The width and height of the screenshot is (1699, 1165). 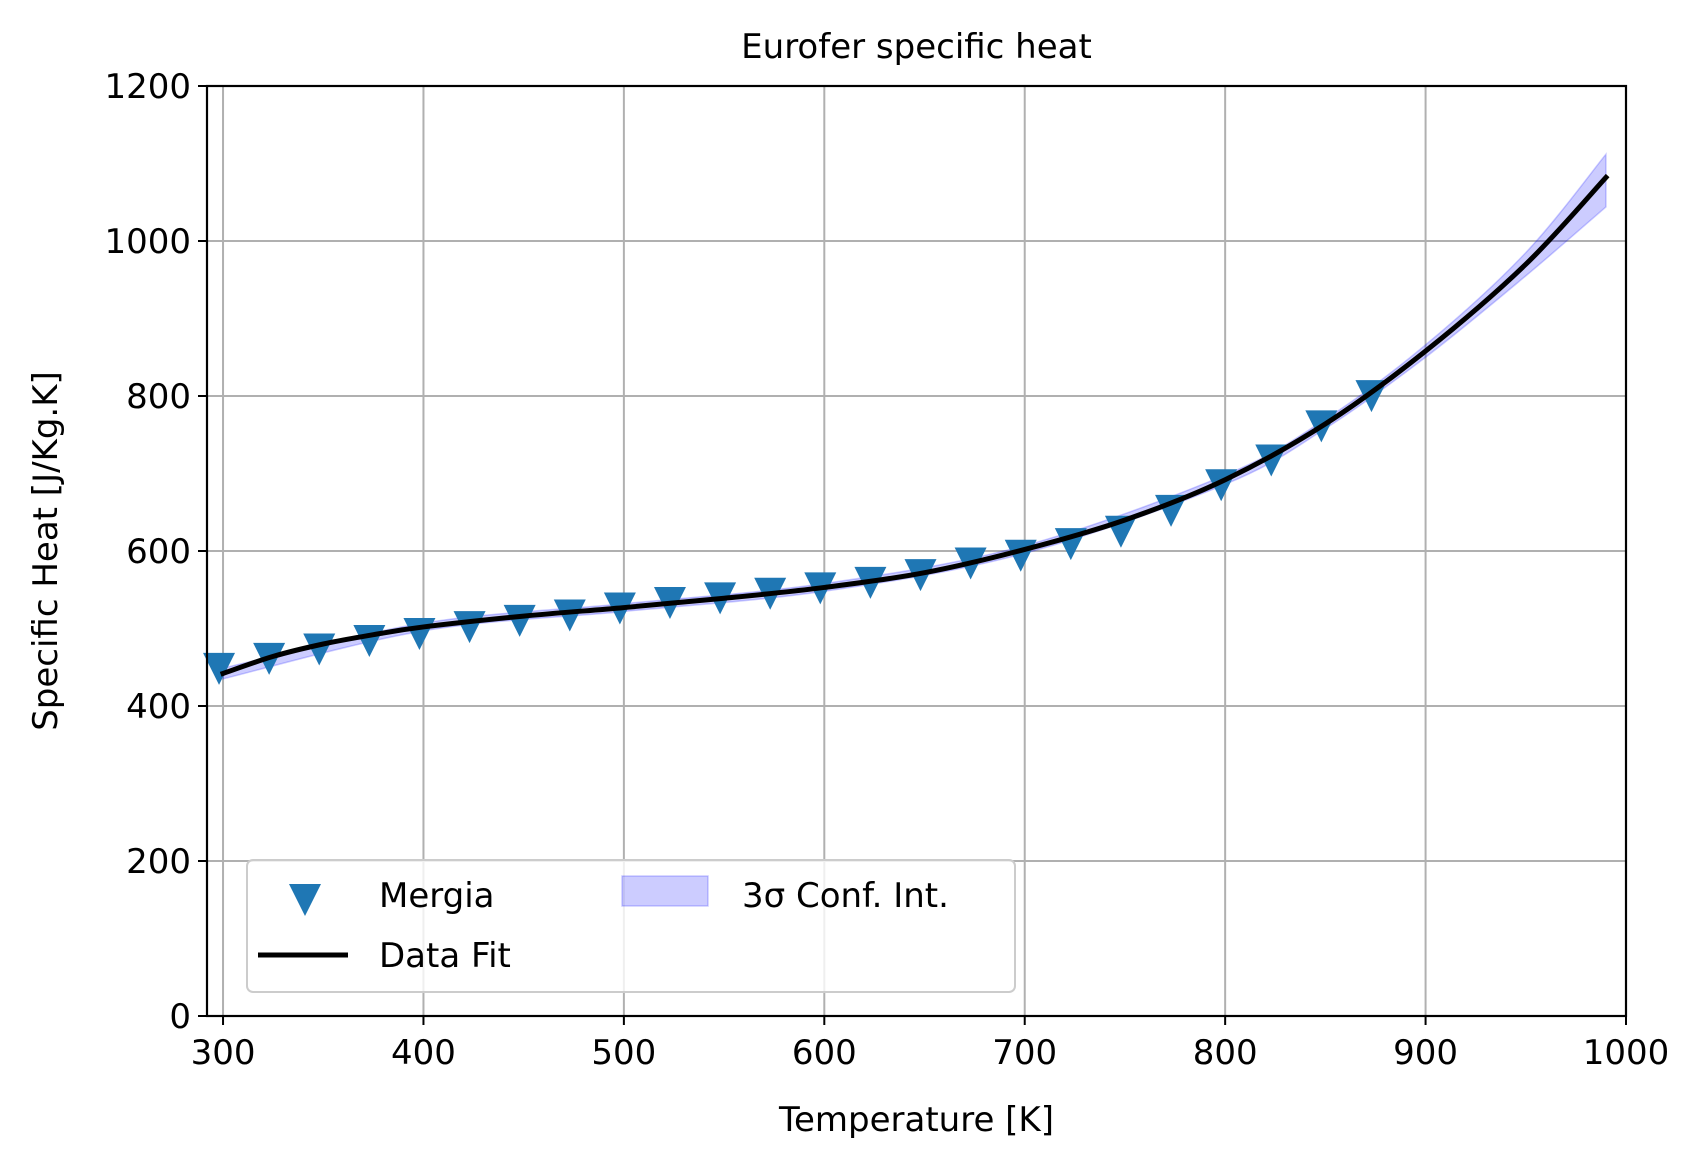 I want to click on legend-band-swatch, so click(x=665, y=891).